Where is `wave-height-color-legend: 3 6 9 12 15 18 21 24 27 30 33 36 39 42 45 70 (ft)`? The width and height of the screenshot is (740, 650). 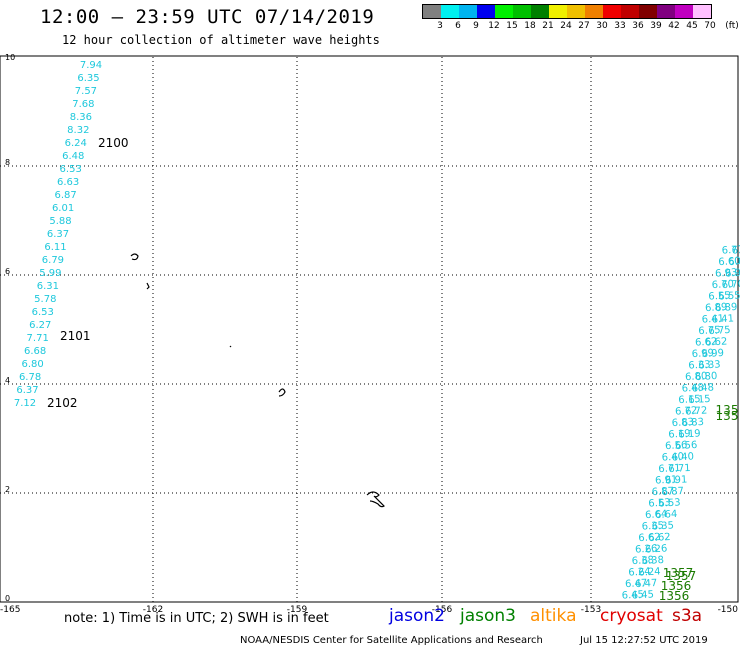
wave-height-color-legend: 3 6 9 12 15 18 21 24 27 30 33 36 39 42 45 70 (ft) is located at coordinates (580, 18).